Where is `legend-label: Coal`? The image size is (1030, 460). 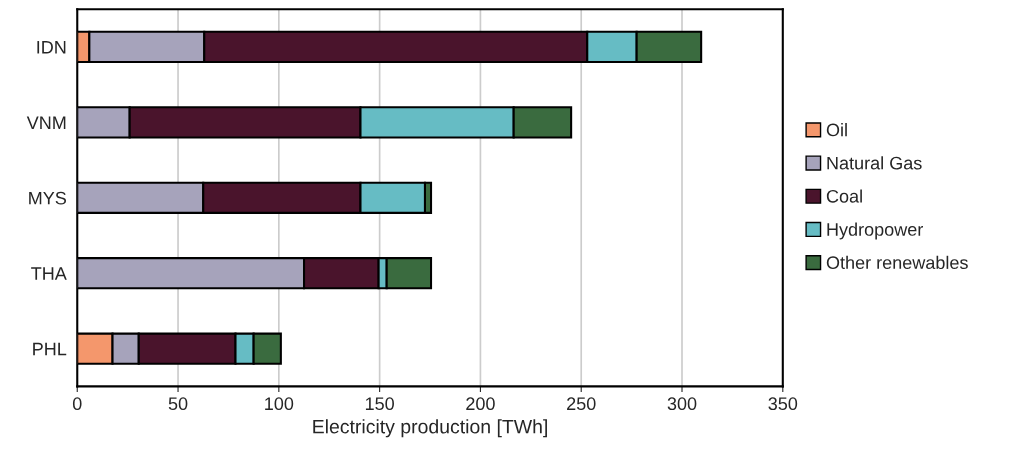 legend-label: Coal is located at coordinates (844, 196).